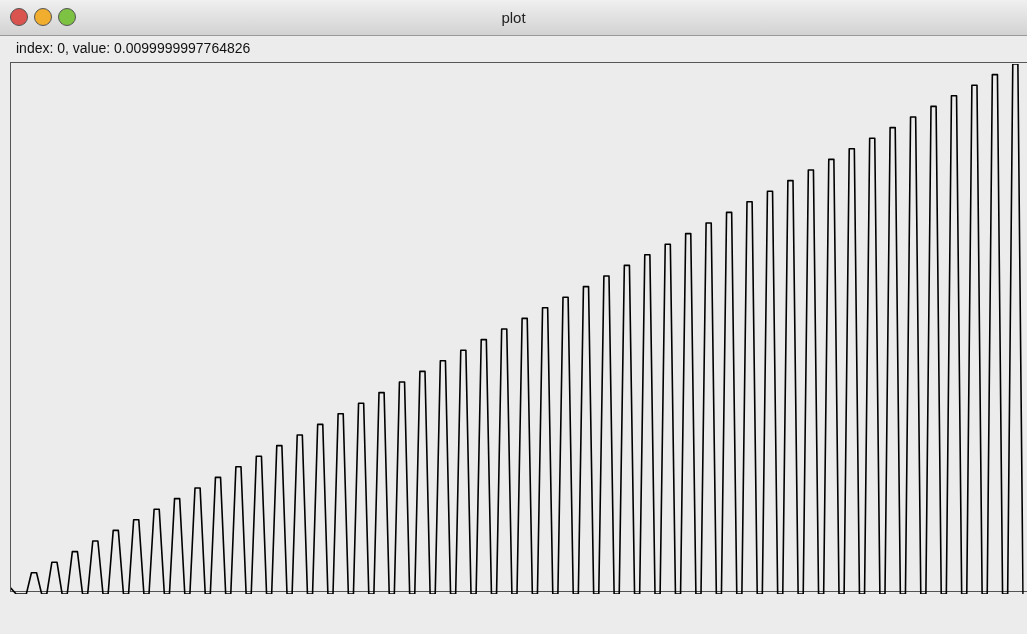 This screenshot has height=634, width=1027. What do you see at coordinates (133, 48) in the screenshot?
I see `text: index: 0, value: 0.0099999997764826` at bounding box center [133, 48].